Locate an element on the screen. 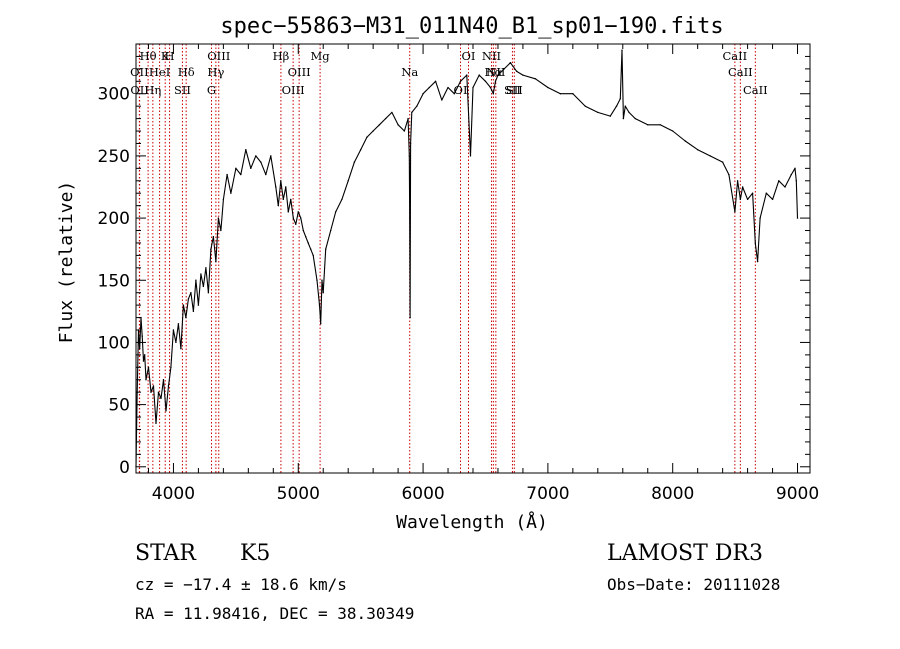 The image size is (900, 649). line-marker-label: Hβ is located at coordinates (281, 56).